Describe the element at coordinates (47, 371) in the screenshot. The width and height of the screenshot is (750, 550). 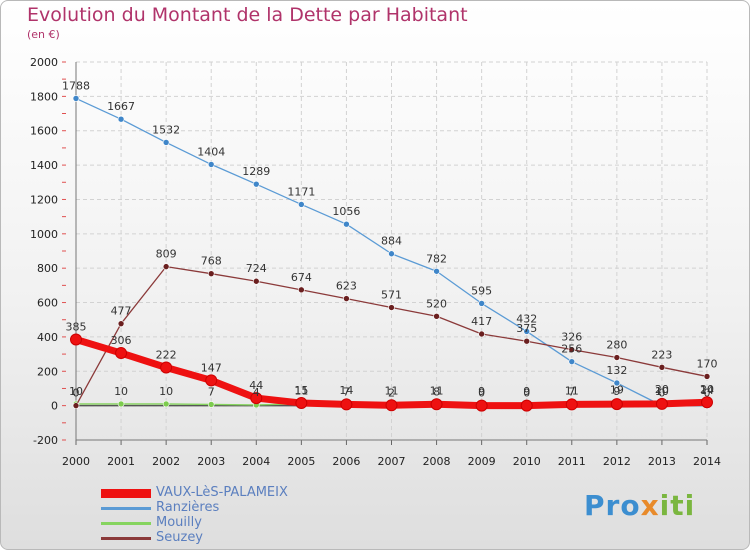
I see `y-tick-label: 200` at that location.